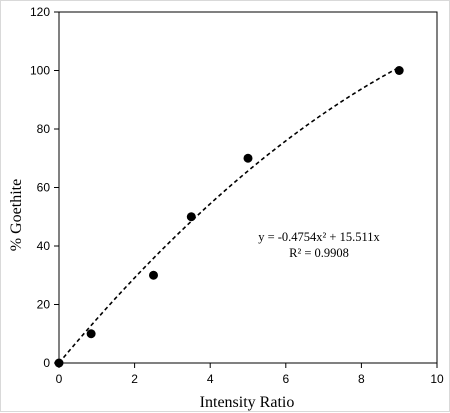  I want to click on x-tick-label: 2, so click(134, 379).